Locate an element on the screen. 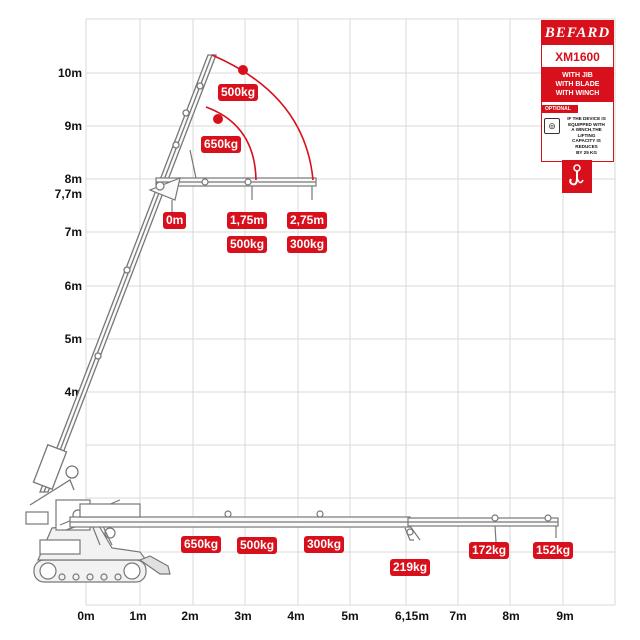 The image size is (640, 640). hook-icon is located at coordinates (576, 175).